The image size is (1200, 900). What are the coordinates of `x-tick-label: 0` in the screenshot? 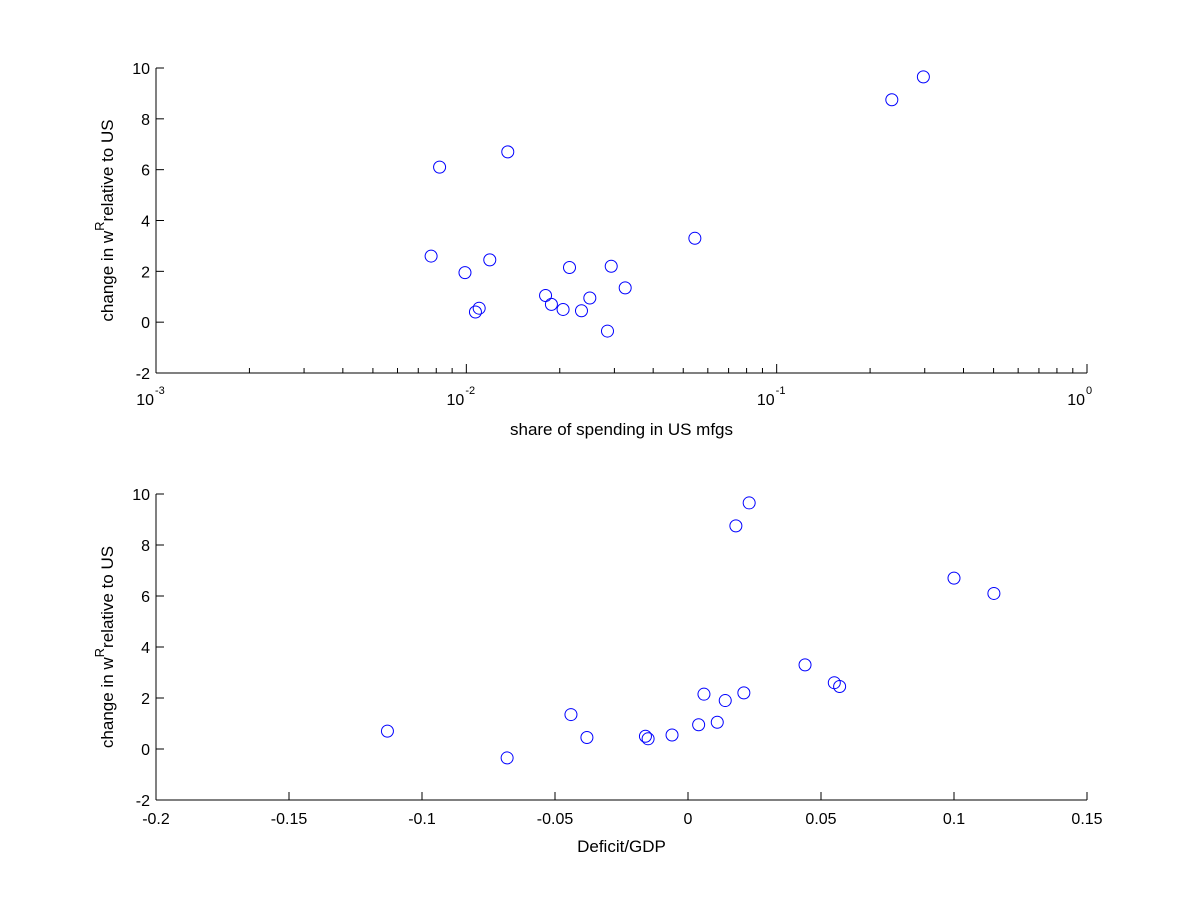 It's located at (688, 819).